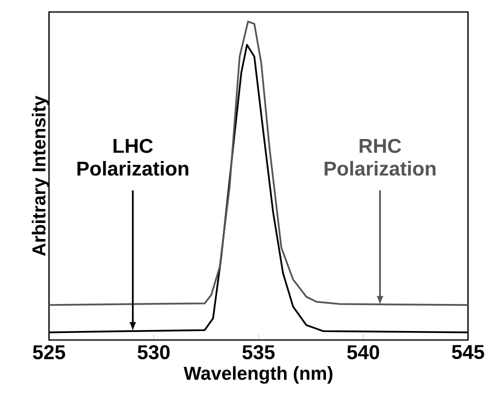  What do you see at coordinates (380, 157) in the screenshot?
I see `annotation: RHC Polarization` at bounding box center [380, 157].